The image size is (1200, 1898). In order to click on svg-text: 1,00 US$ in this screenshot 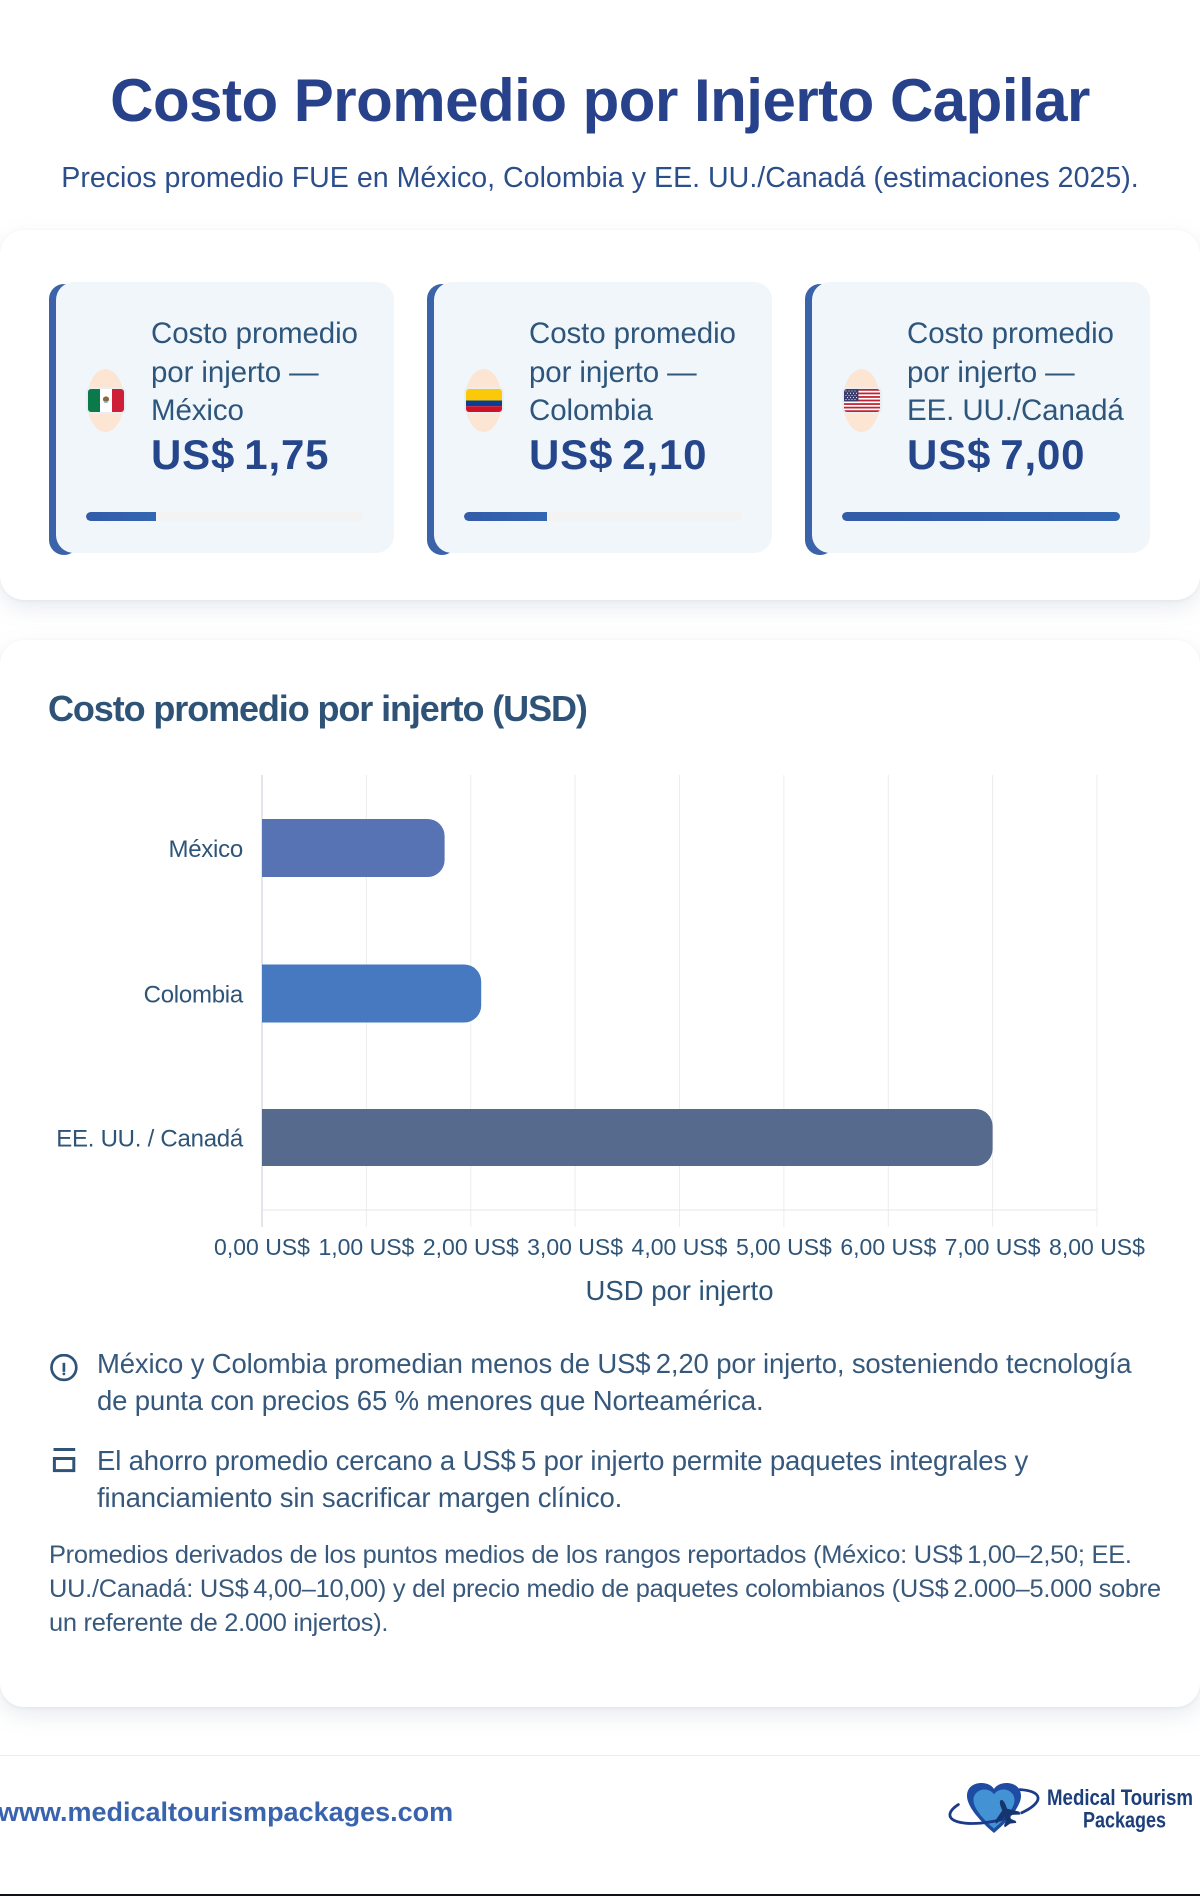, I will do `click(366, 1247)`.